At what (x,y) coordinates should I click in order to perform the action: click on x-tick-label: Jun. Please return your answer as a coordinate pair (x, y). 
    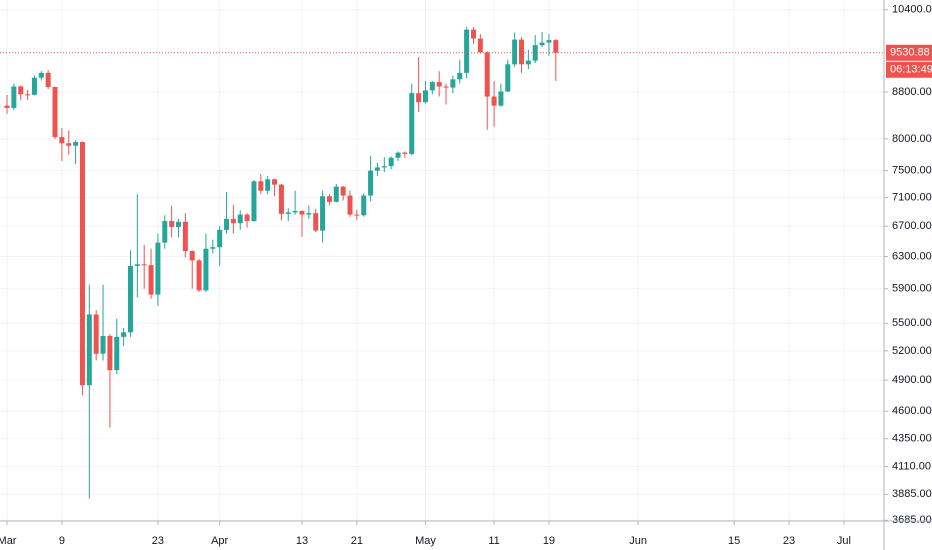
    Looking at the image, I should click on (638, 541).